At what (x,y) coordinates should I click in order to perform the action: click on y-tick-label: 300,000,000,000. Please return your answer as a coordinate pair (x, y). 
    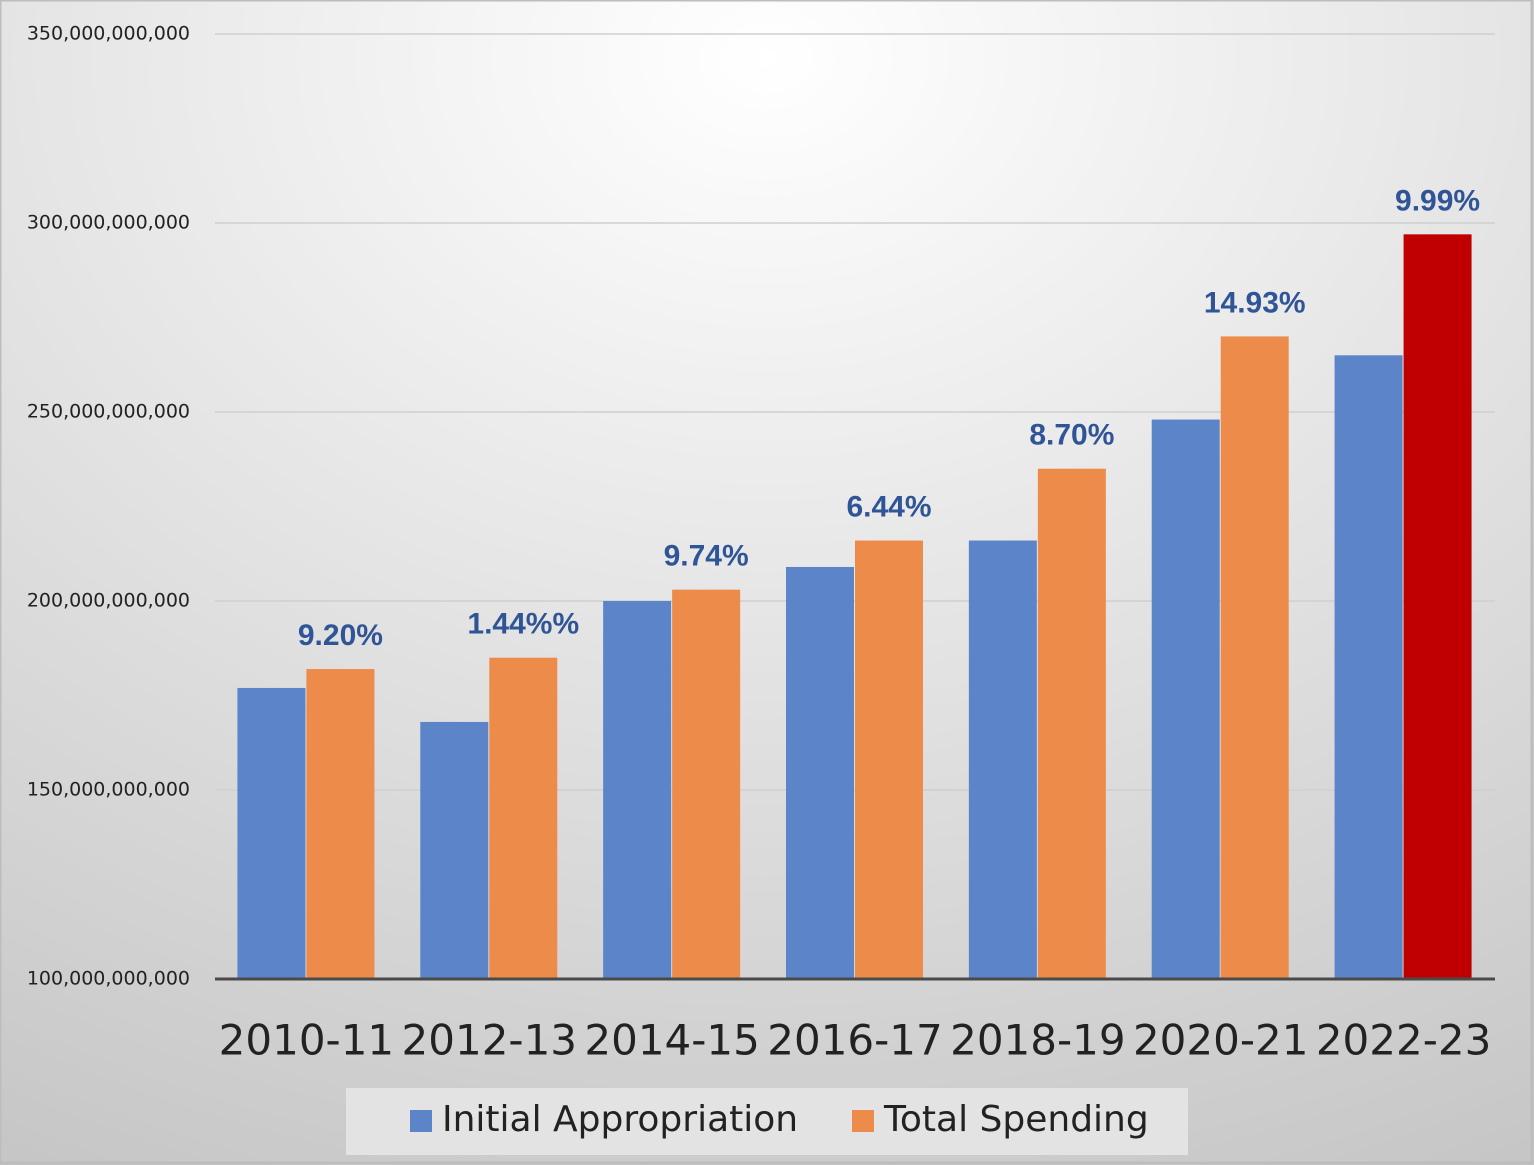
    Looking at the image, I should click on (108, 223).